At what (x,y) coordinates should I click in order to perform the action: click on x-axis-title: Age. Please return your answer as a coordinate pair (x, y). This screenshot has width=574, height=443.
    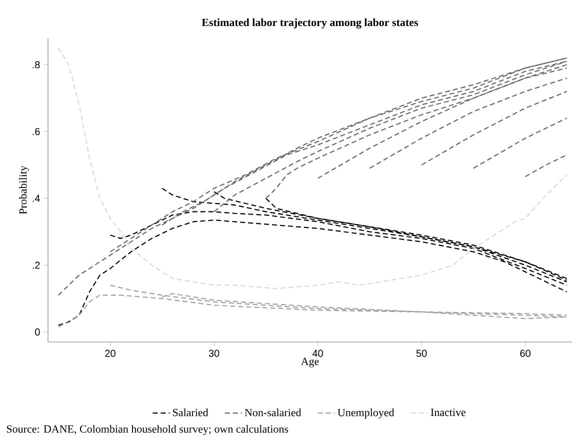
    Looking at the image, I should click on (309, 363).